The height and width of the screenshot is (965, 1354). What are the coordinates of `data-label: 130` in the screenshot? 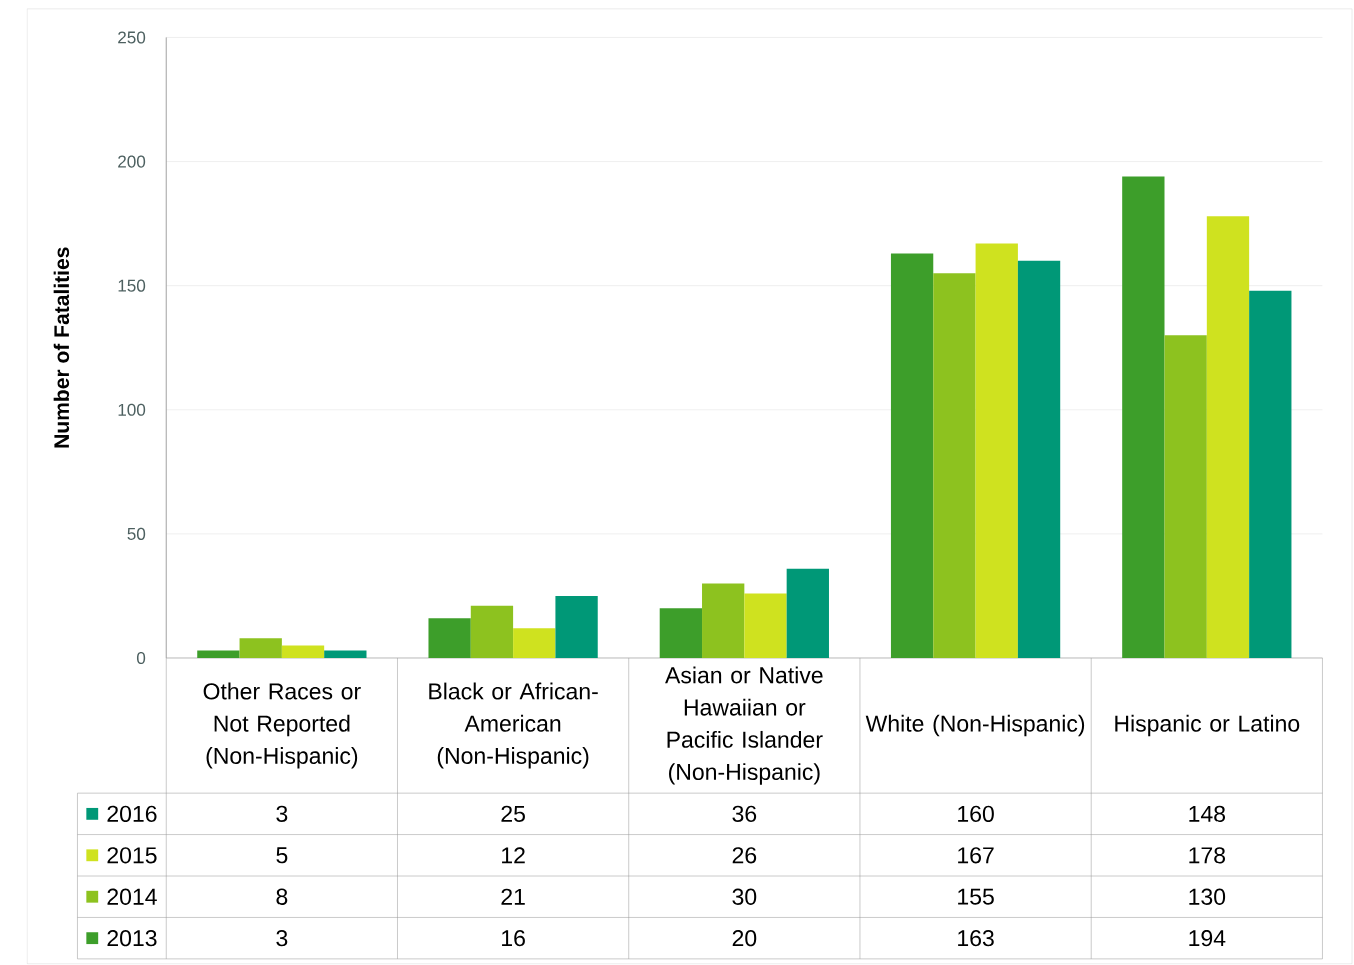 It's located at (1207, 896).